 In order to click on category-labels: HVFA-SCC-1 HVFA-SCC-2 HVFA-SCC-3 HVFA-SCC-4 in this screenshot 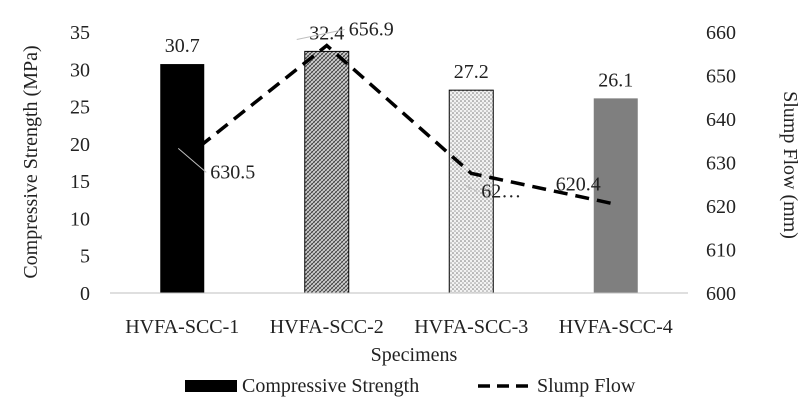, I will do `click(399, 327)`.